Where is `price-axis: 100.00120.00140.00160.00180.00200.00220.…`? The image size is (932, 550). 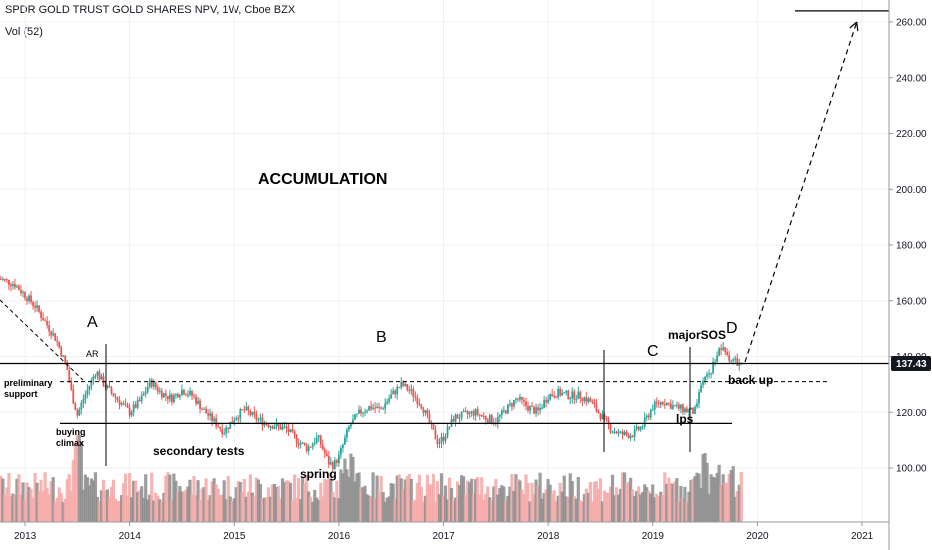 price-axis: 100.00120.00140.00160.00180.00200.00220.… is located at coordinates (907, 275).